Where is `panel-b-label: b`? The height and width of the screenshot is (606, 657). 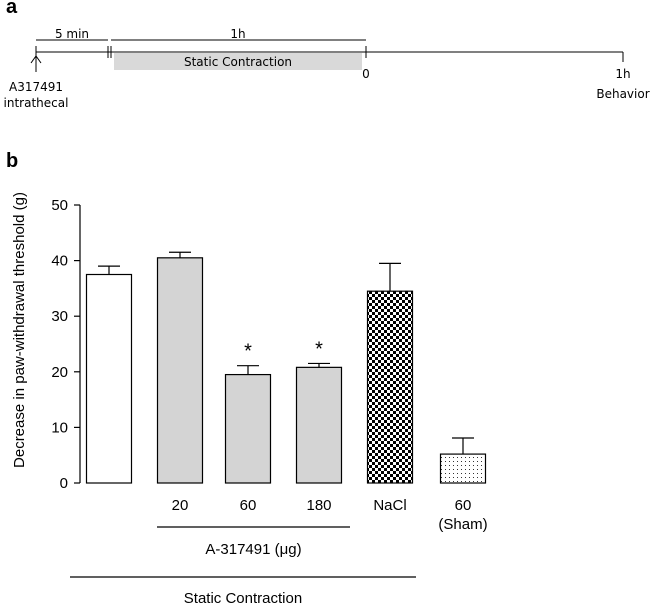
panel-b-label: b is located at coordinates (12, 161).